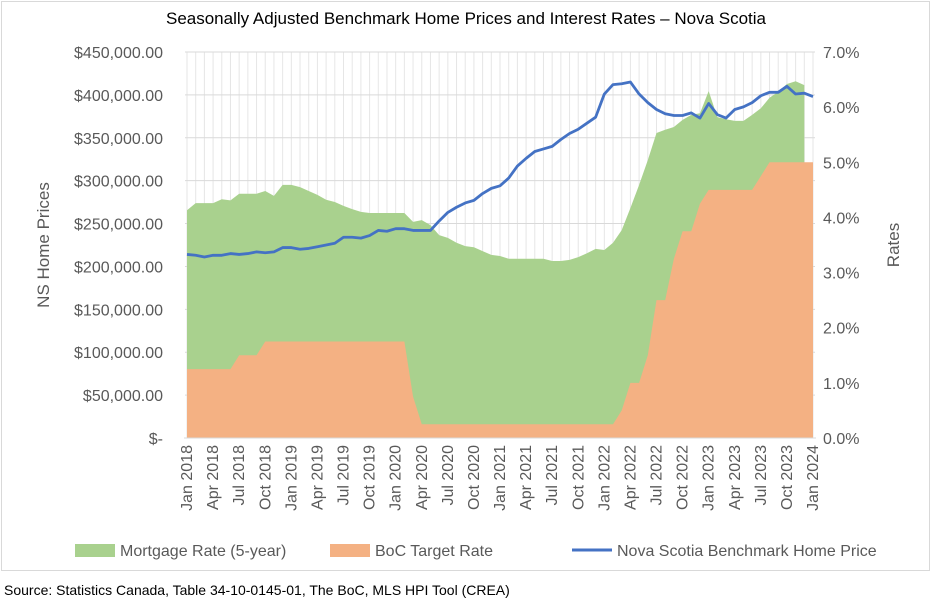  I want to click on x-tick-label: Oct 2023, so click(787, 477).